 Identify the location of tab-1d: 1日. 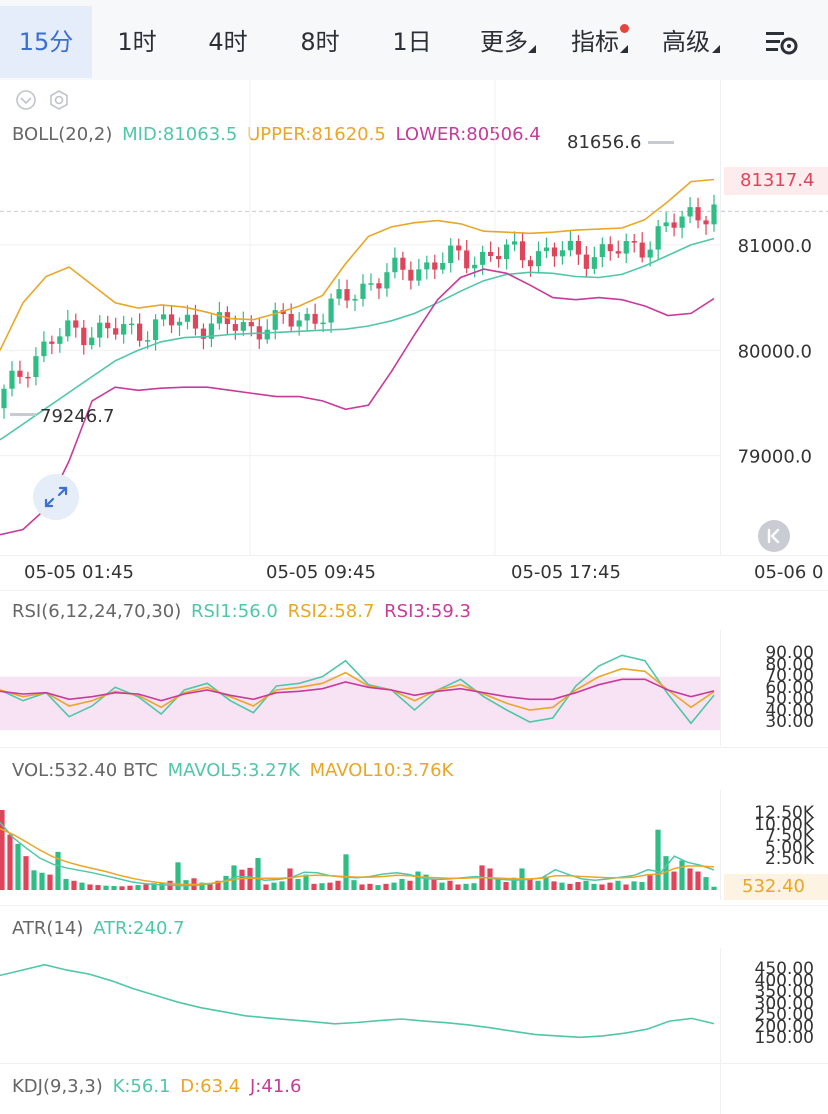
(412, 42).